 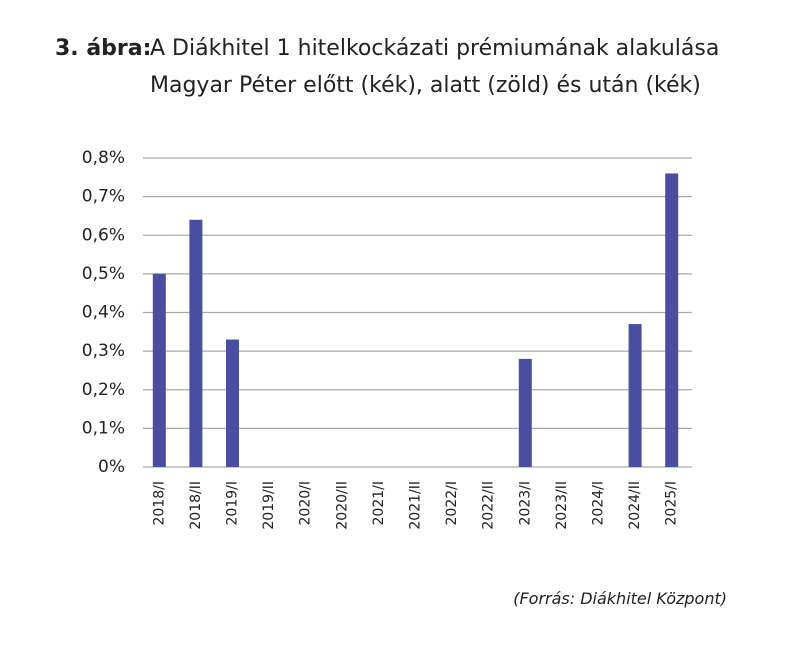 I want to click on x-tick-label: 2018/I, so click(x=159, y=503).